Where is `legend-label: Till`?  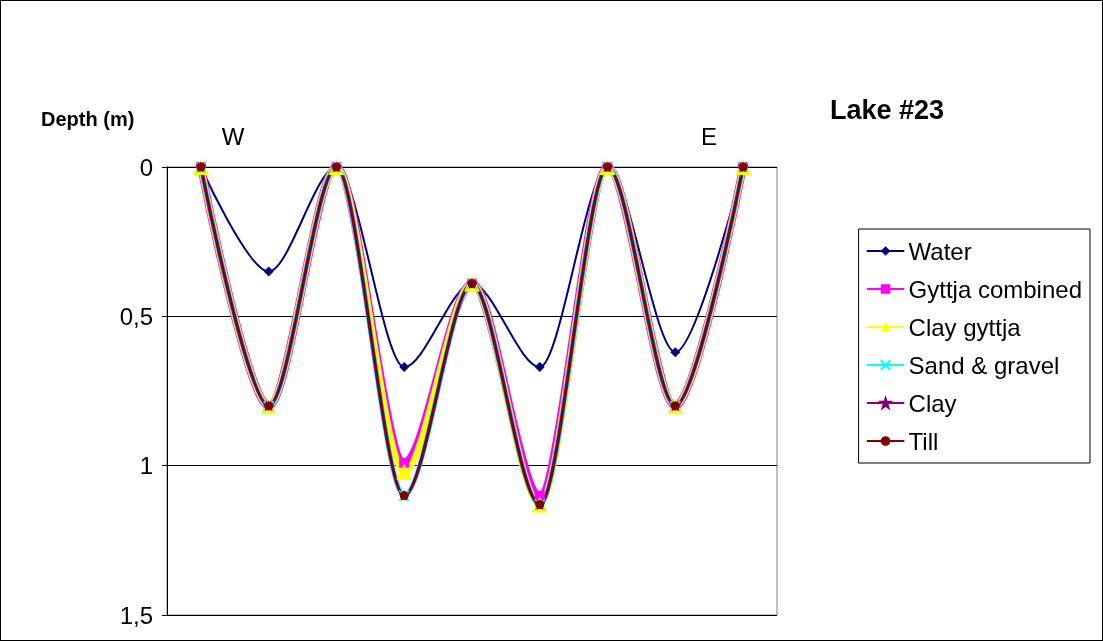
legend-label: Till is located at coordinates (923, 441).